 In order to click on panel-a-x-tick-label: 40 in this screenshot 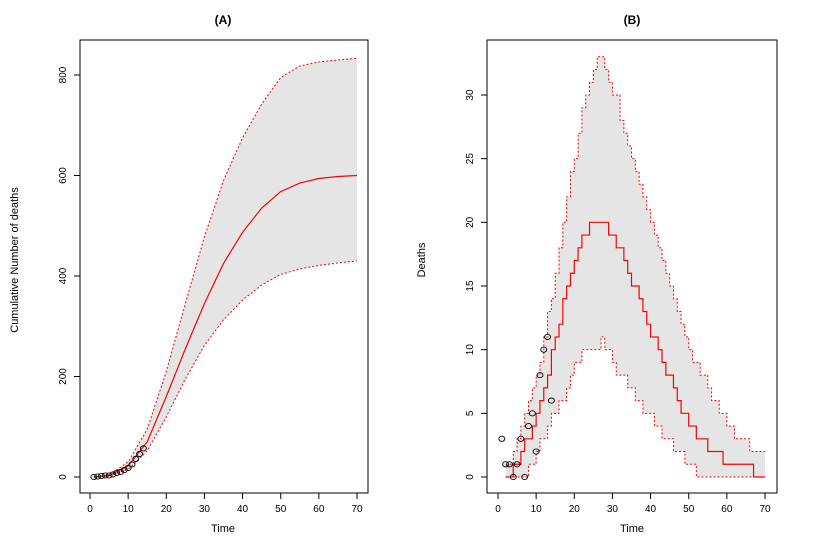, I will do `click(243, 509)`.